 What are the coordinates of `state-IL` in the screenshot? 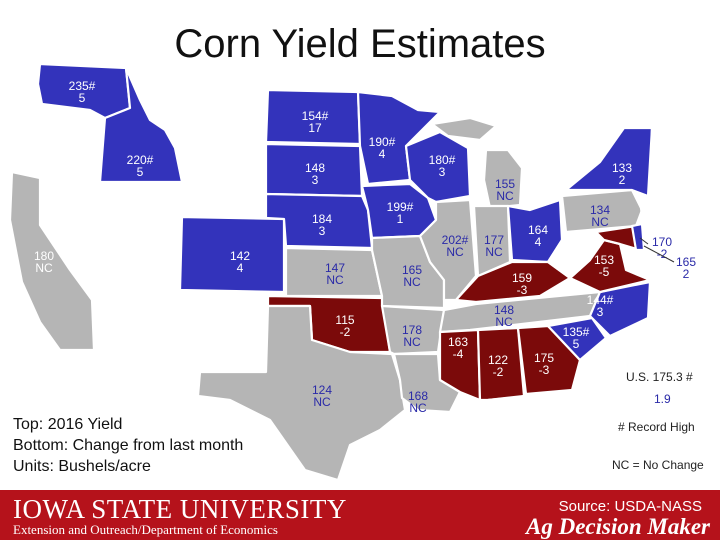 It's located at (448, 250).